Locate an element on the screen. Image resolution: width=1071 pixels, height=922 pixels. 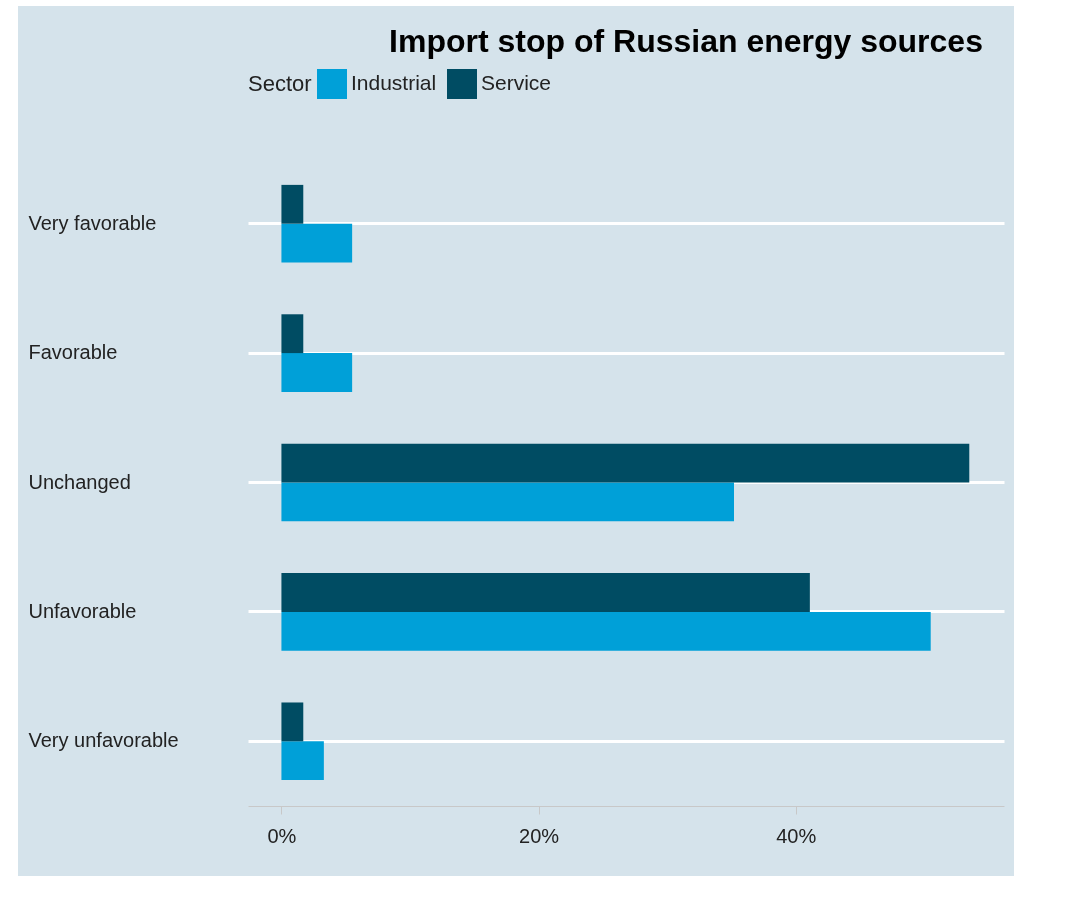
legend-title: Sector is located at coordinates (280, 83).